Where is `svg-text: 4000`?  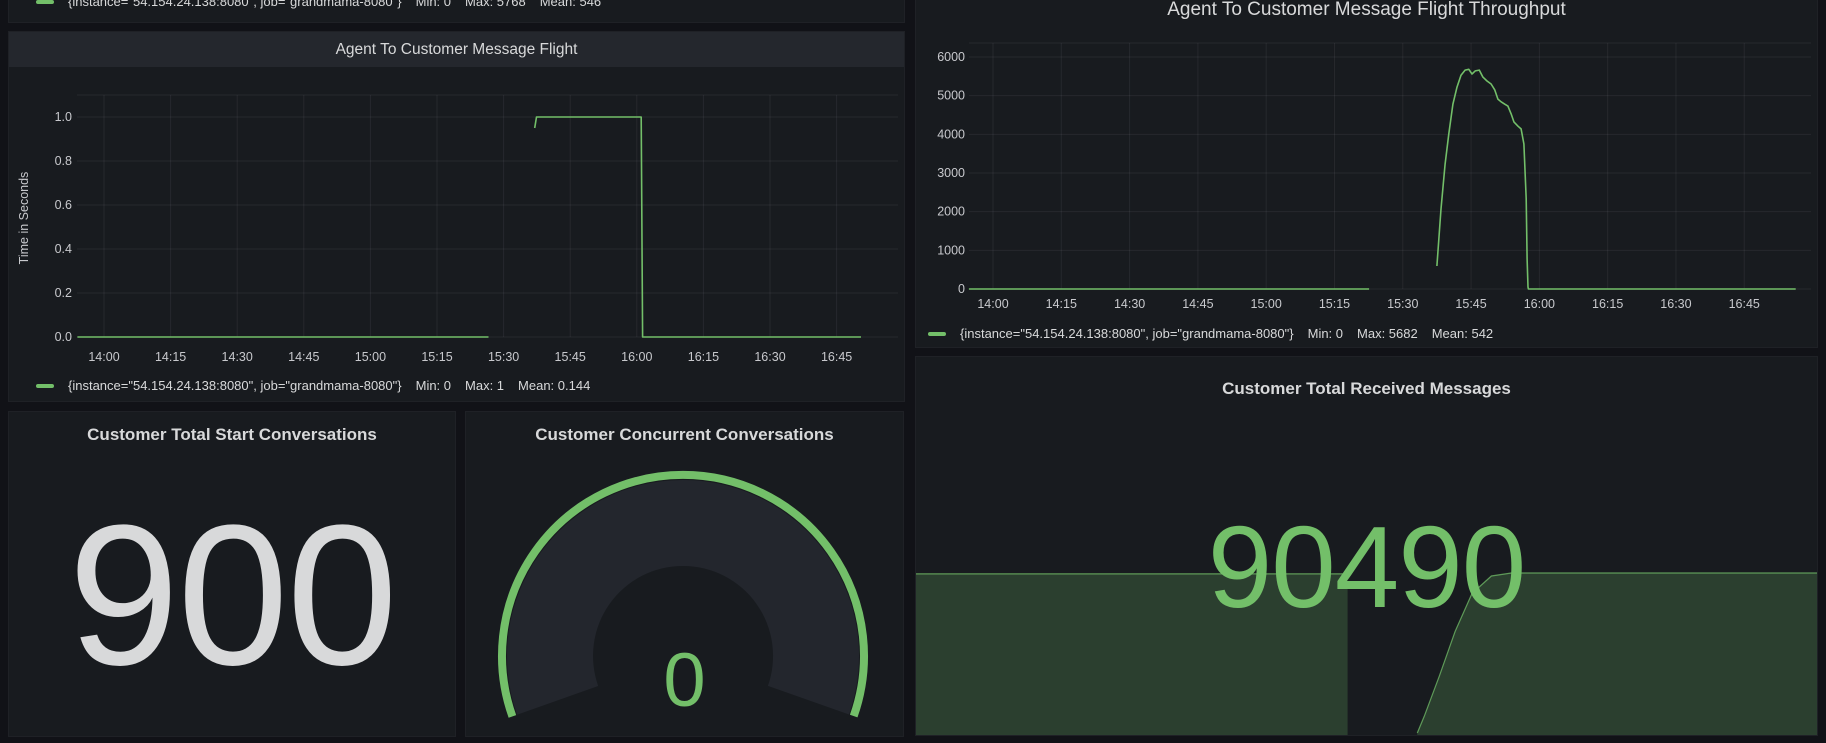
svg-text: 4000 is located at coordinates (951, 134).